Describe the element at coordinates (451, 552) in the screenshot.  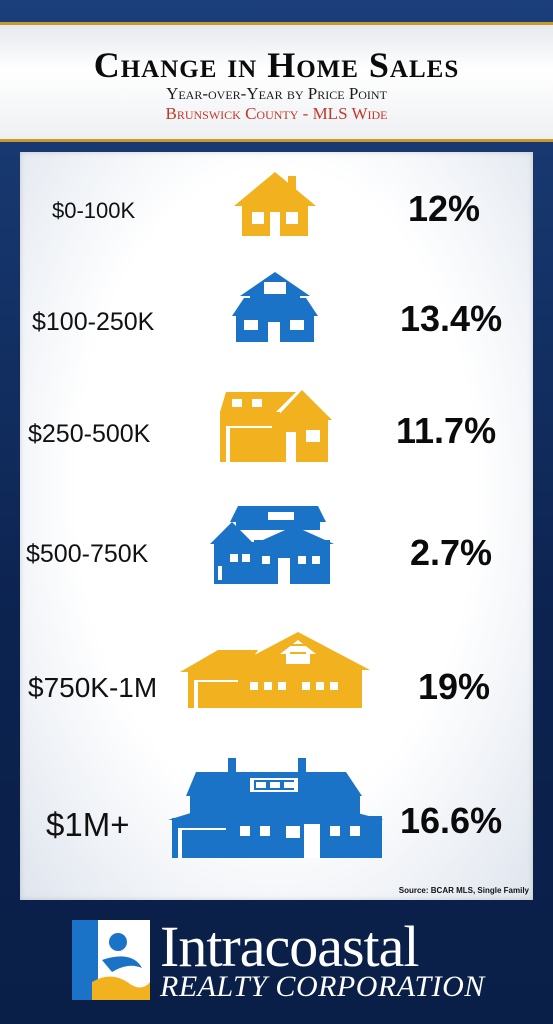
I see `value-label: 2.7%` at that location.